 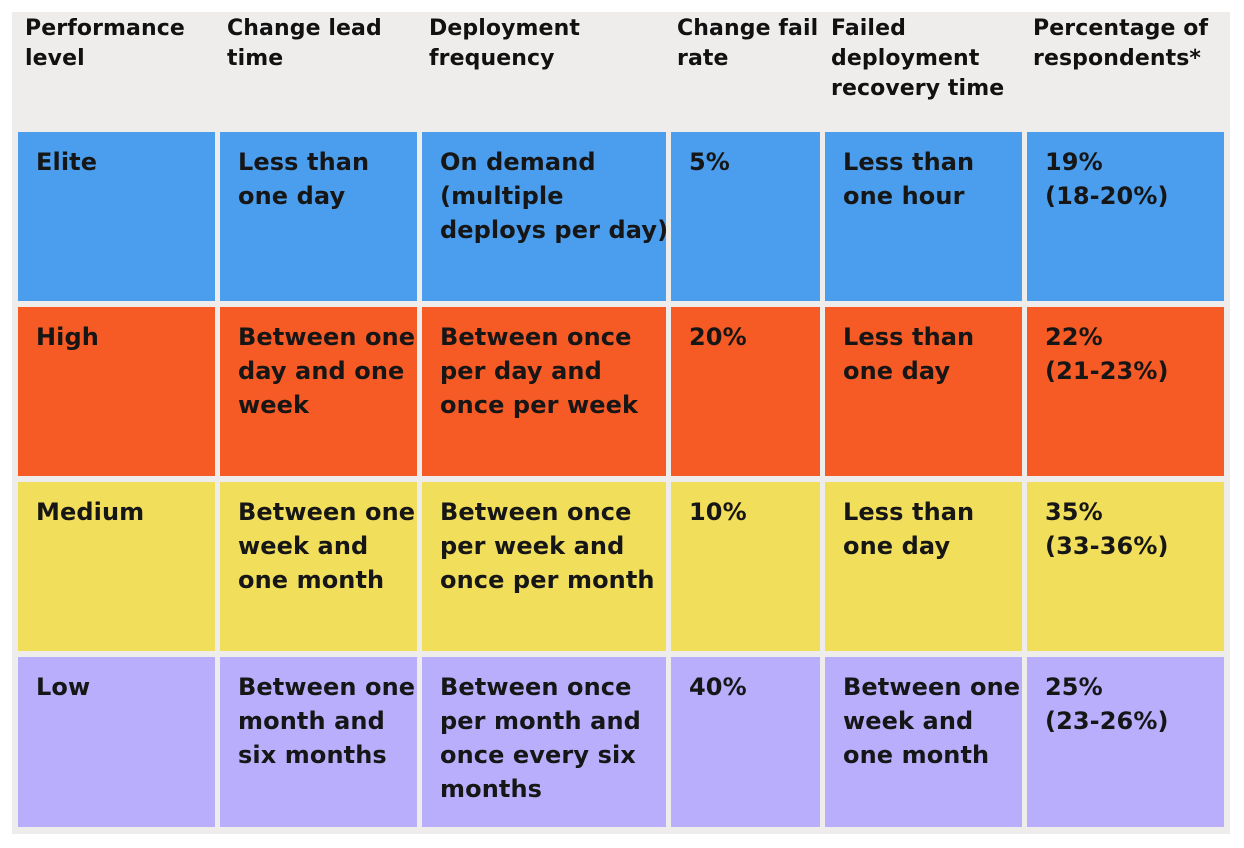 What do you see at coordinates (105, 28) in the screenshot?
I see `header-line: Performance` at bounding box center [105, 28].